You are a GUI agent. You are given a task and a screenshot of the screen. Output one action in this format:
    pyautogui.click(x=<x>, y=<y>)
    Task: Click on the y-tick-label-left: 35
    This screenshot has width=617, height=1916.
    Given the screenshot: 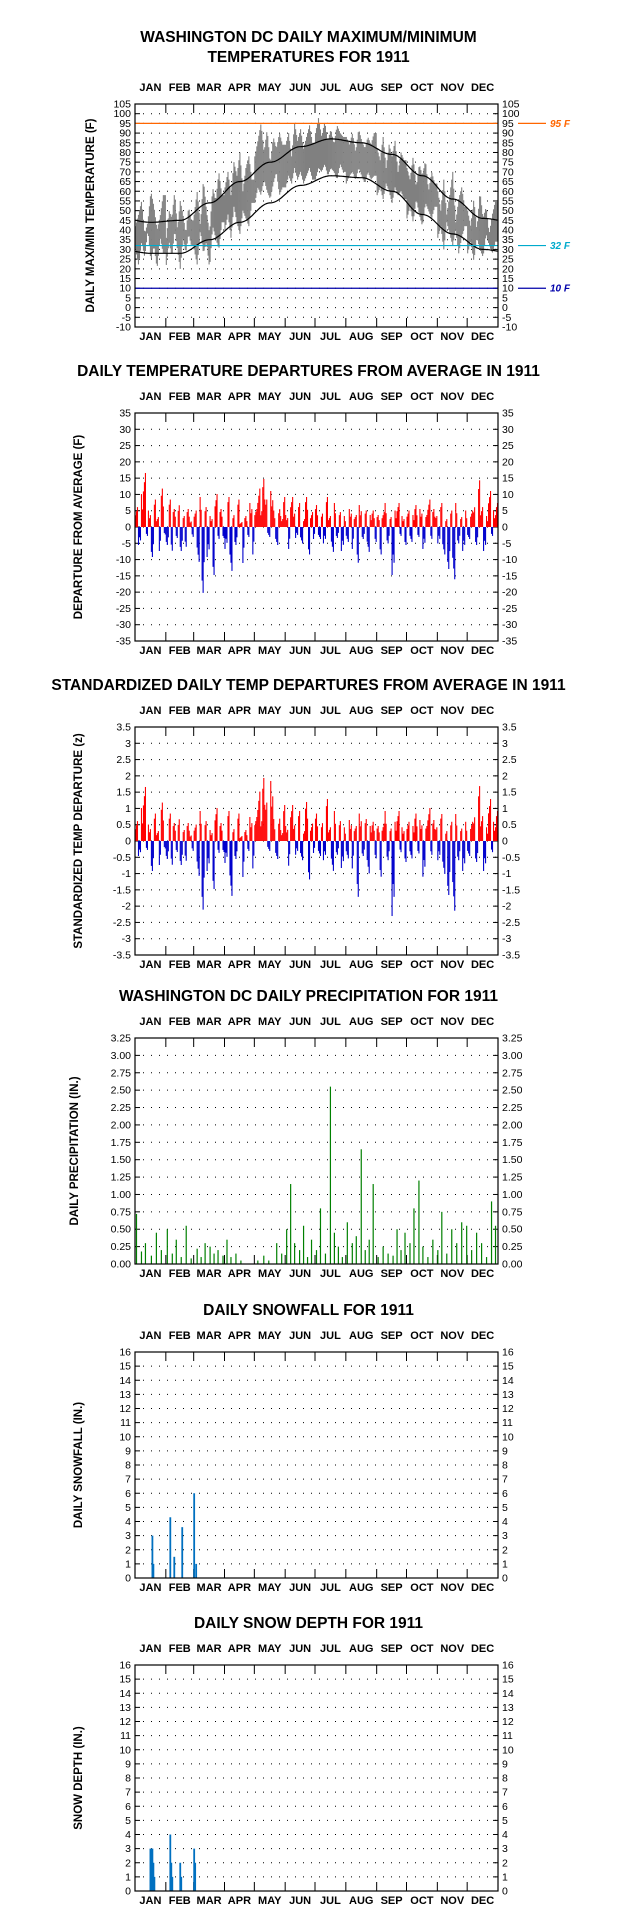 What is the action you would take?
    pyautogui.click(x=125, y=414)
    